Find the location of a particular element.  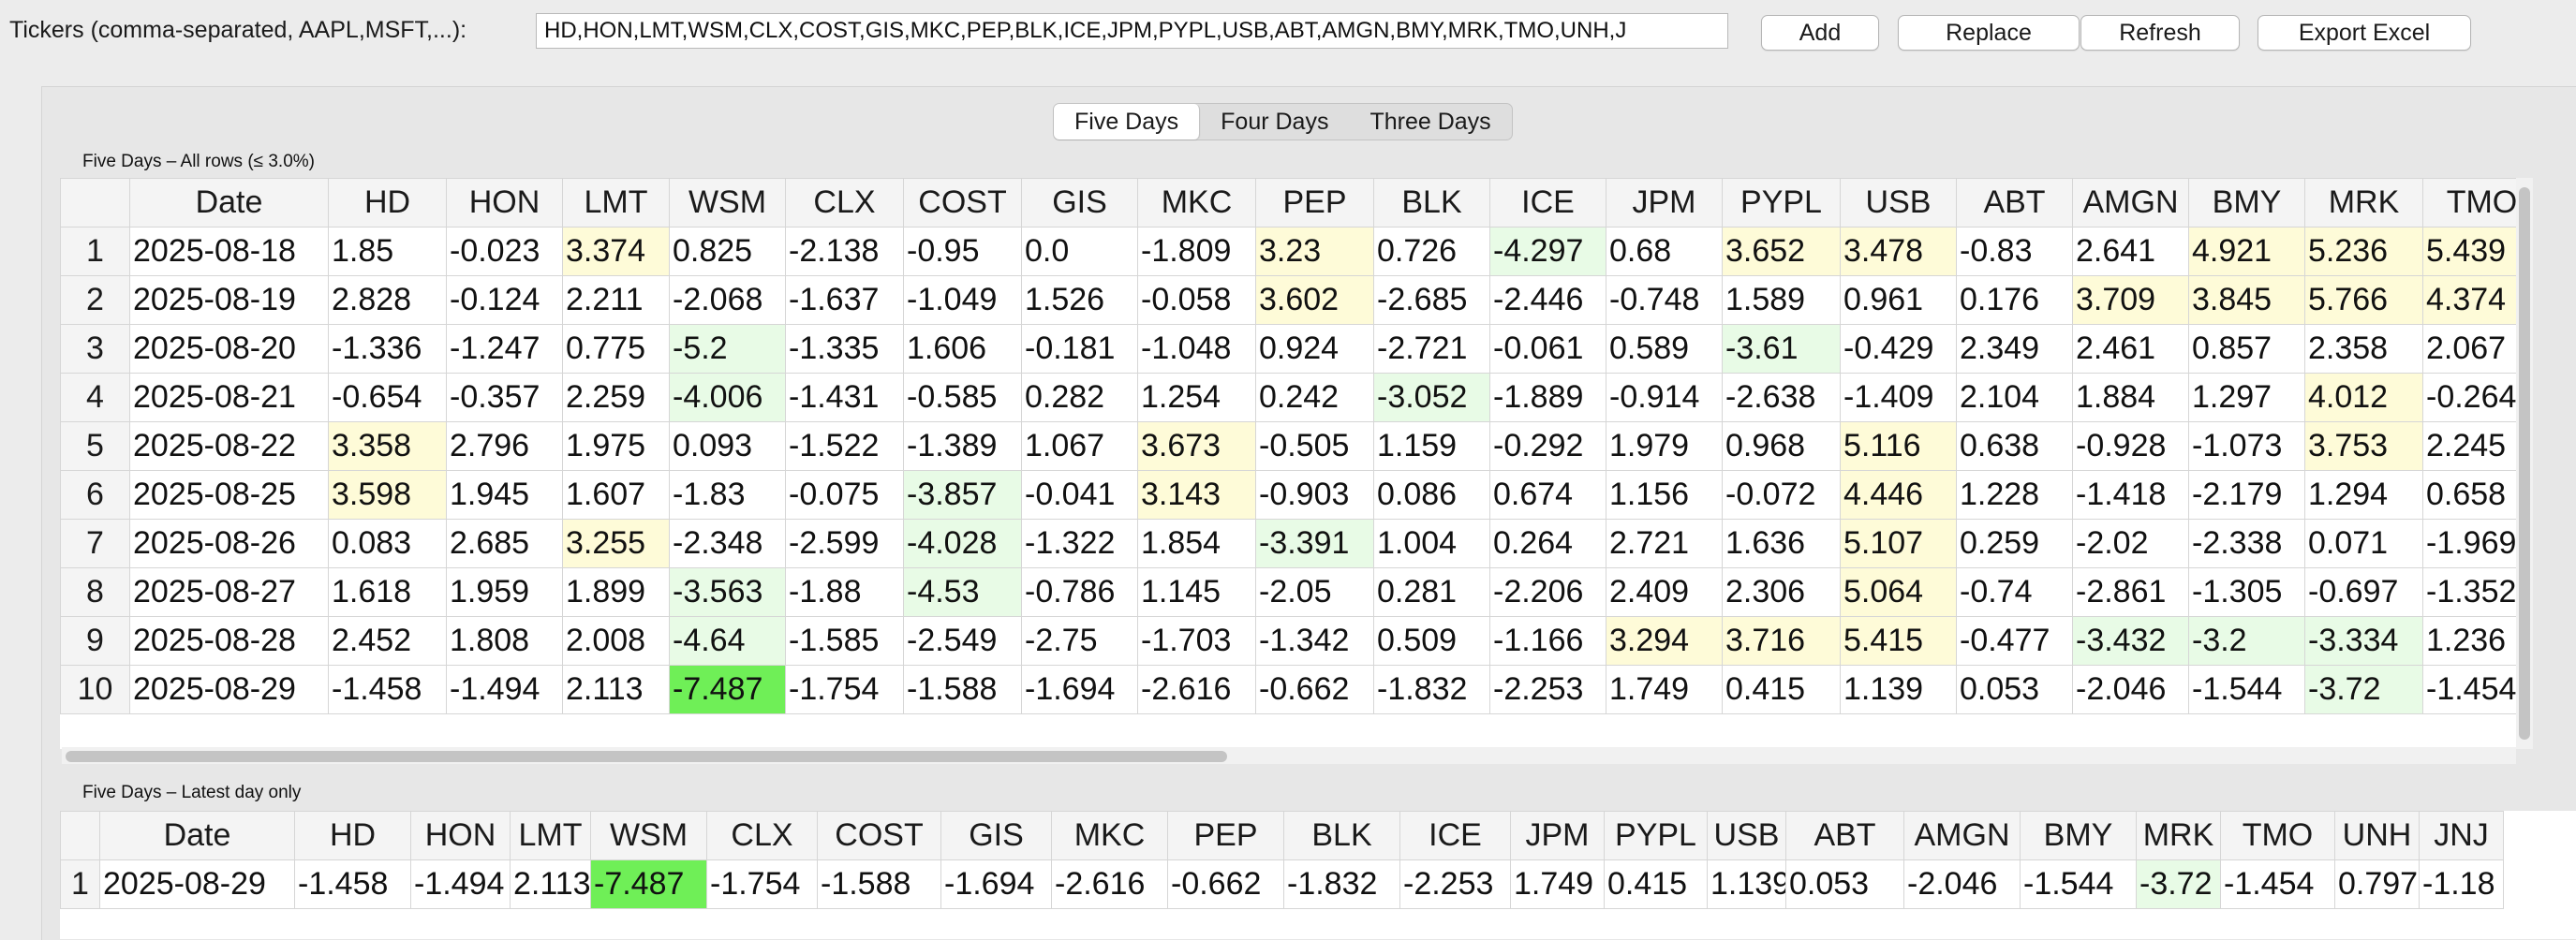

value-cell: -1.494 is located at coordinates (504, 690).